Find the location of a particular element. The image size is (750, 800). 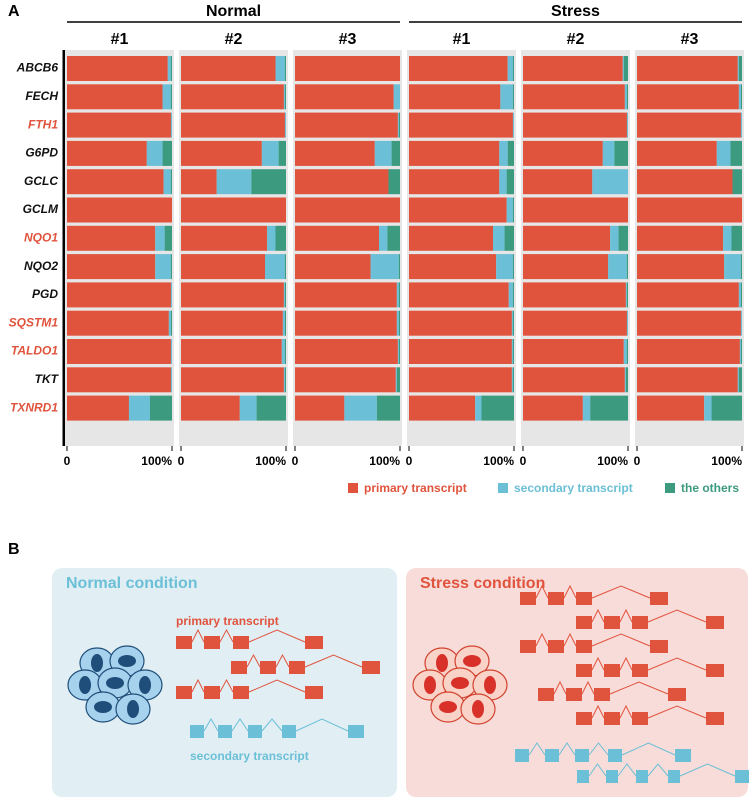

y-tick-label: SQSTM1 is located at coordinates (34, 322).